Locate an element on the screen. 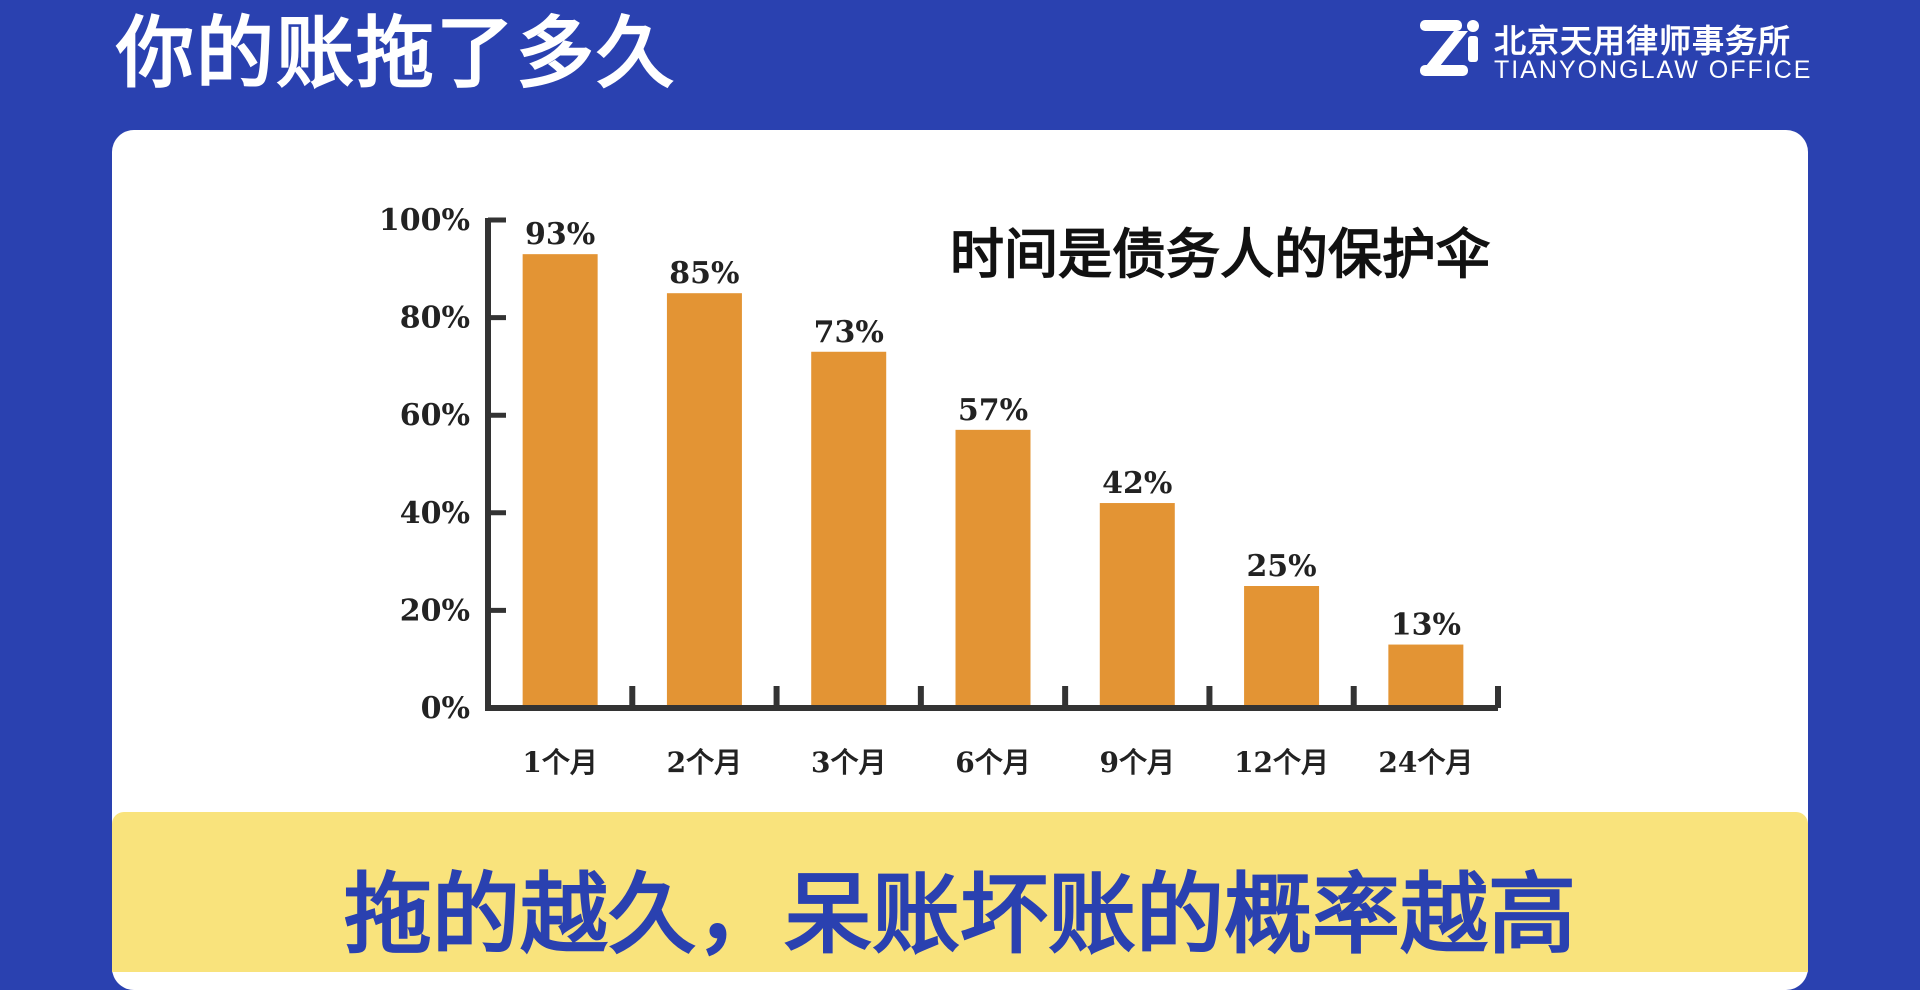  y-tick-label: 80% is located at coordinates (435, 318).